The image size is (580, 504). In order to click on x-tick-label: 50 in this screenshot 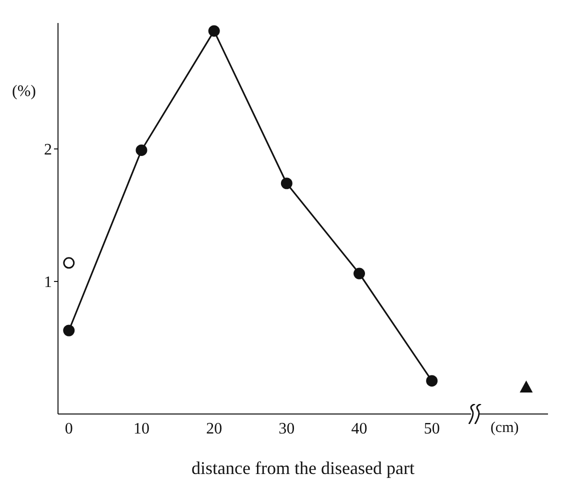, I will do `click(432, 429)`.